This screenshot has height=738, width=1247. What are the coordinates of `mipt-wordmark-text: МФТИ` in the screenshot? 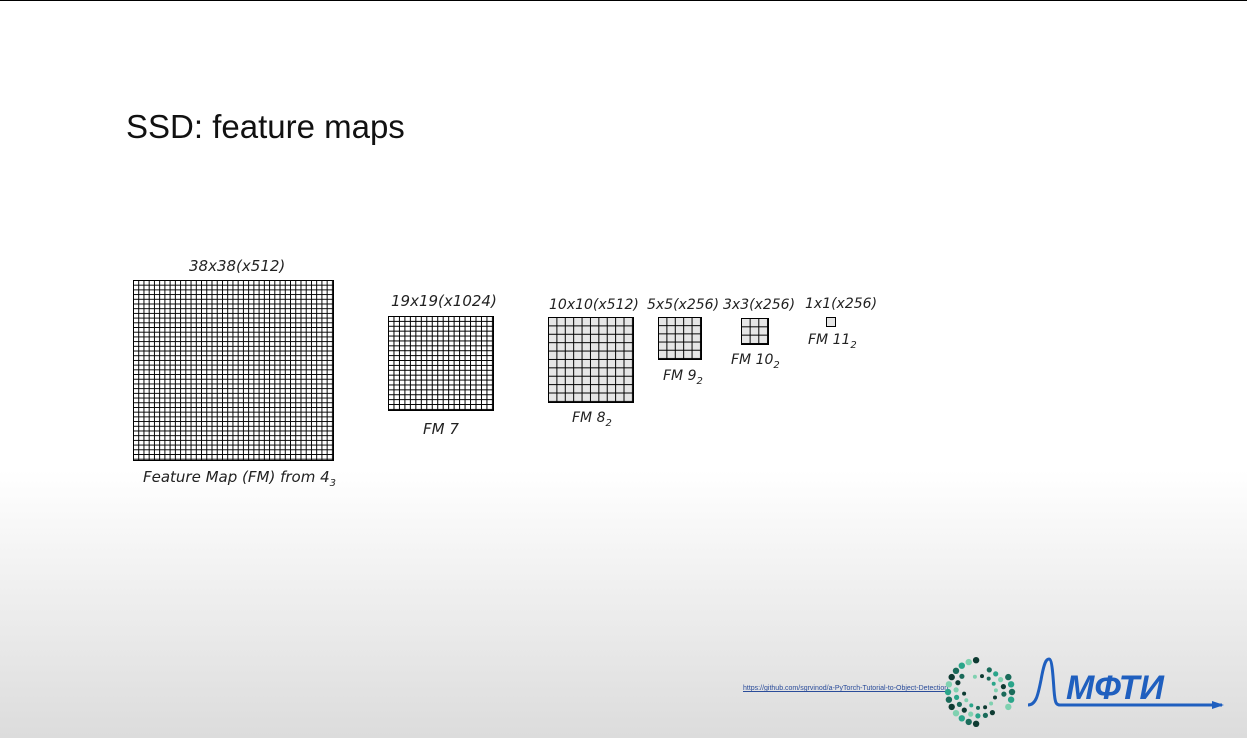 It's located at (1115, 688).